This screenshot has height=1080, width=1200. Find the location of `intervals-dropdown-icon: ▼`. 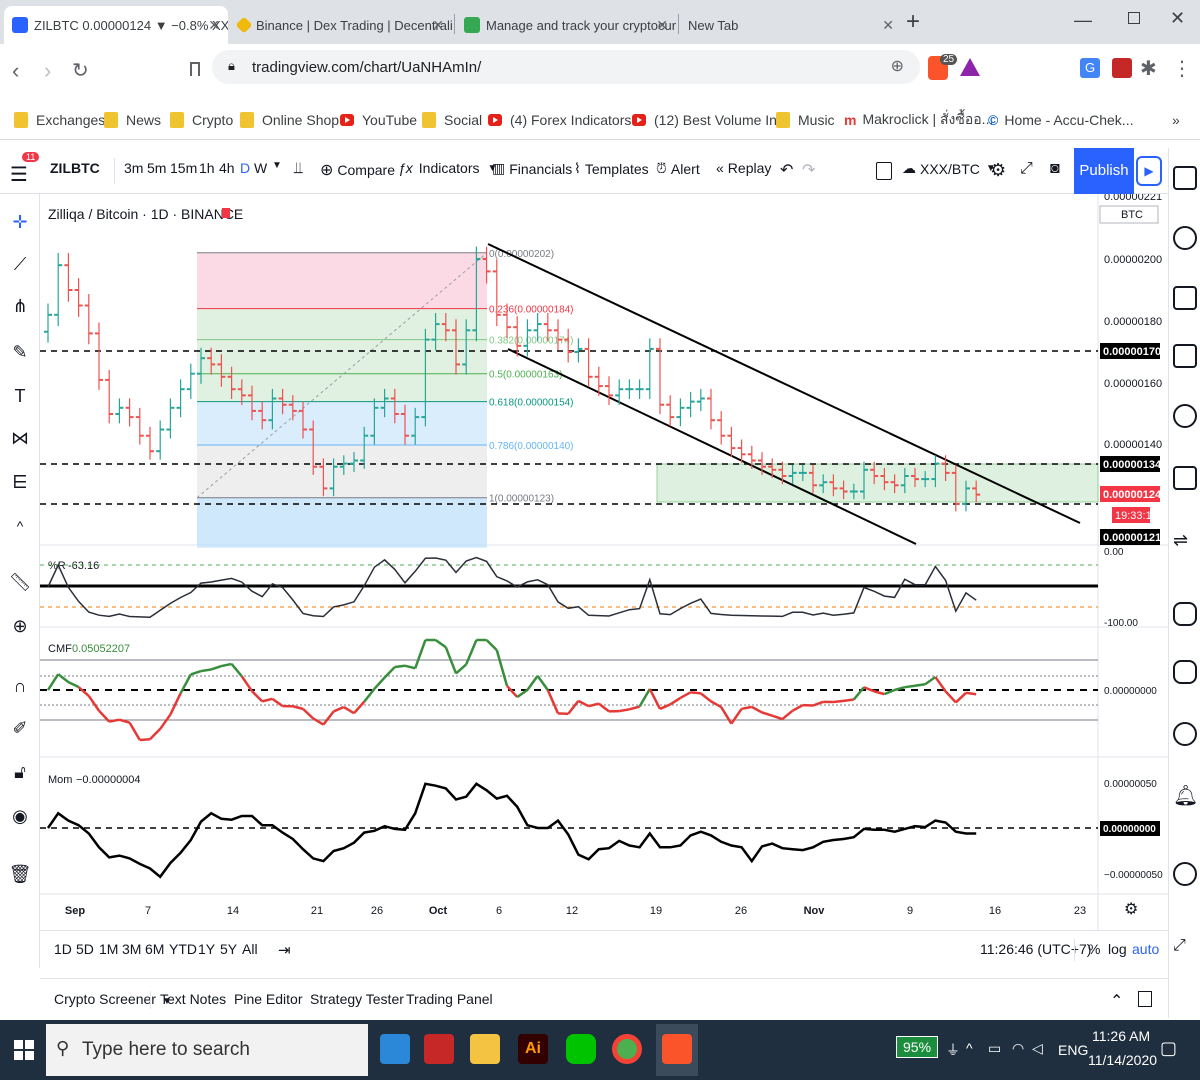

intervals-dropdown-icon: ▼ is located at coordinates (277, 165).